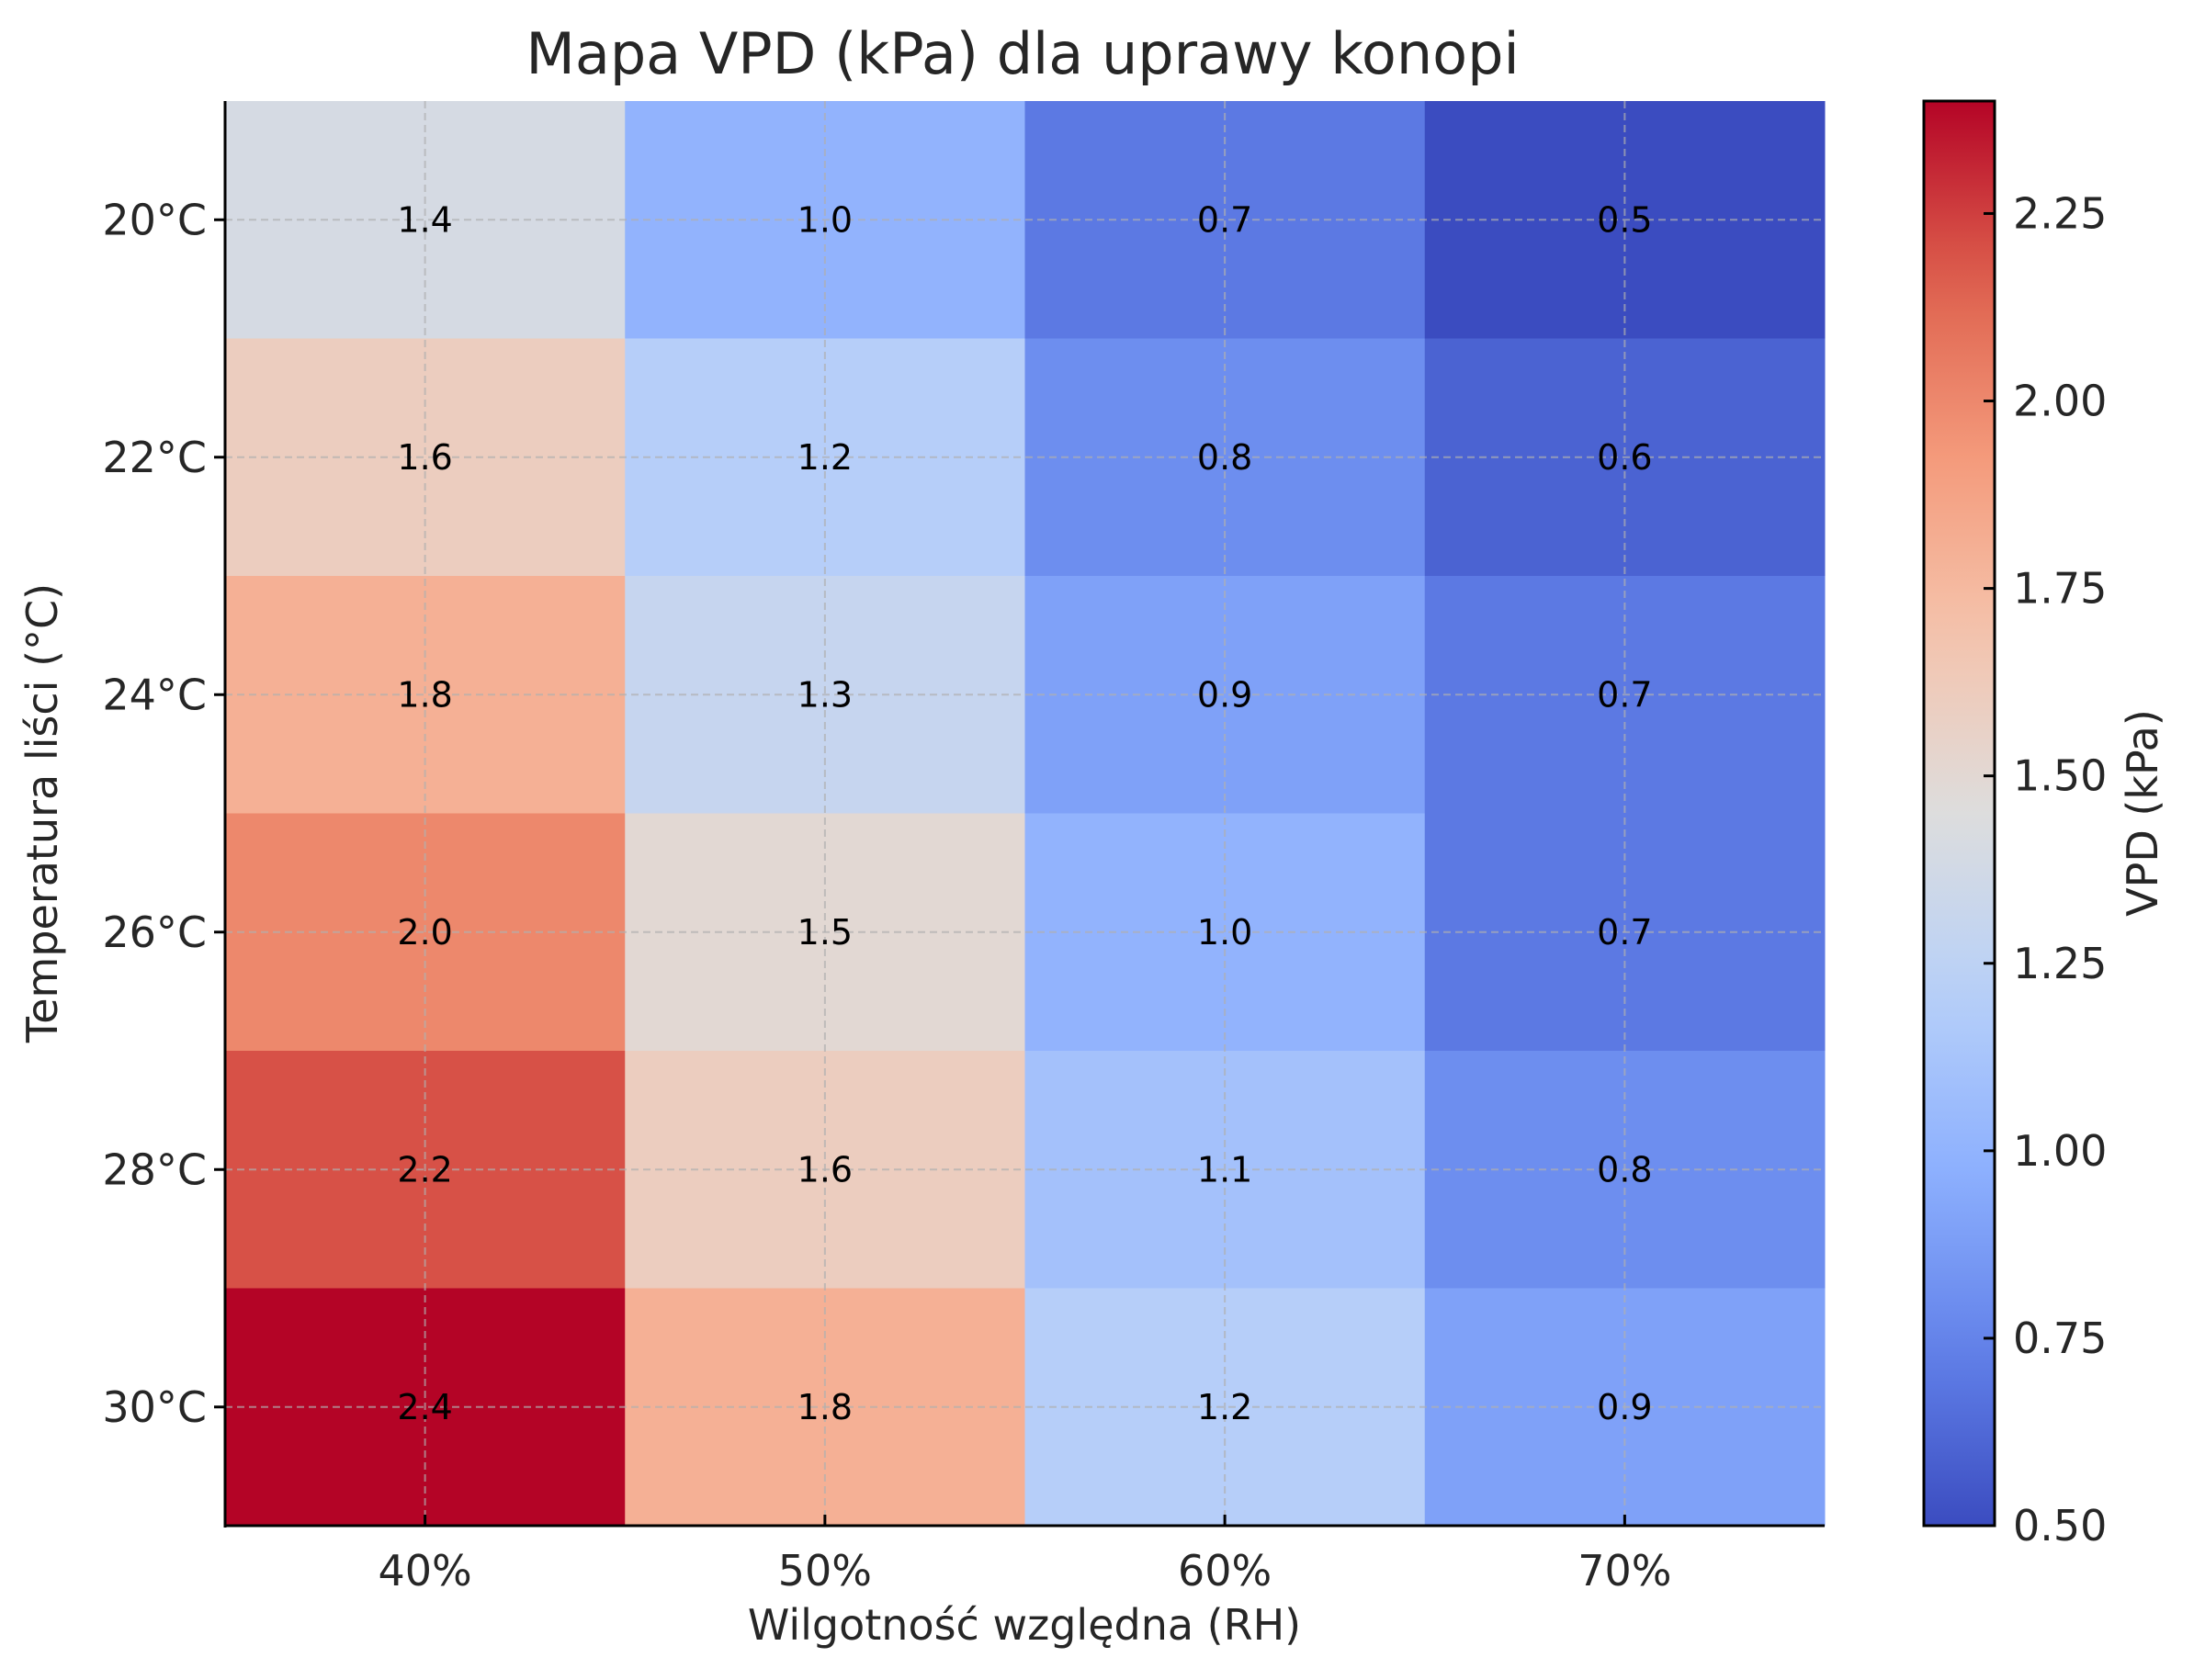 The image size is (2205, 1680). Describe the element at coordinates (154, 694) in the screenshot. I see `y-tick-label: 24°C` at that location.